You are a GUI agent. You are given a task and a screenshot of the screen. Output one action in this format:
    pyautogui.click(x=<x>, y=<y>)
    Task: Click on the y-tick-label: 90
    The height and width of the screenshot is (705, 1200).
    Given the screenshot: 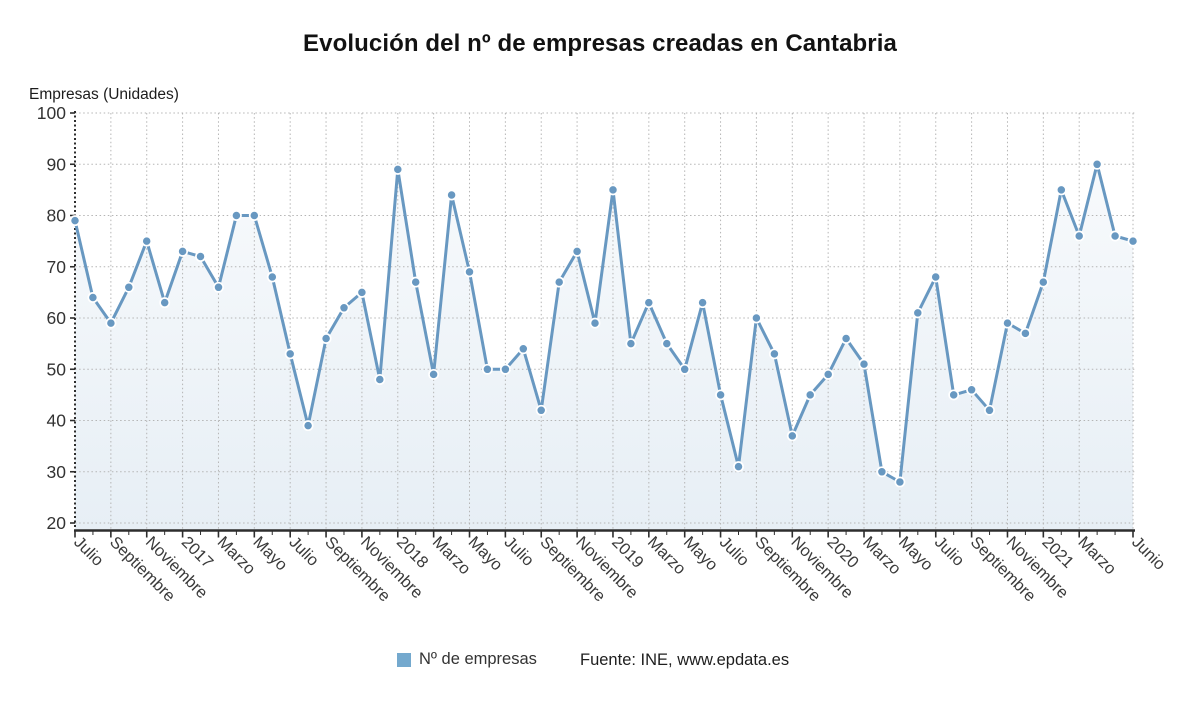 What is the action you would take?
    pyautogui.click(x=57, y=164)
    